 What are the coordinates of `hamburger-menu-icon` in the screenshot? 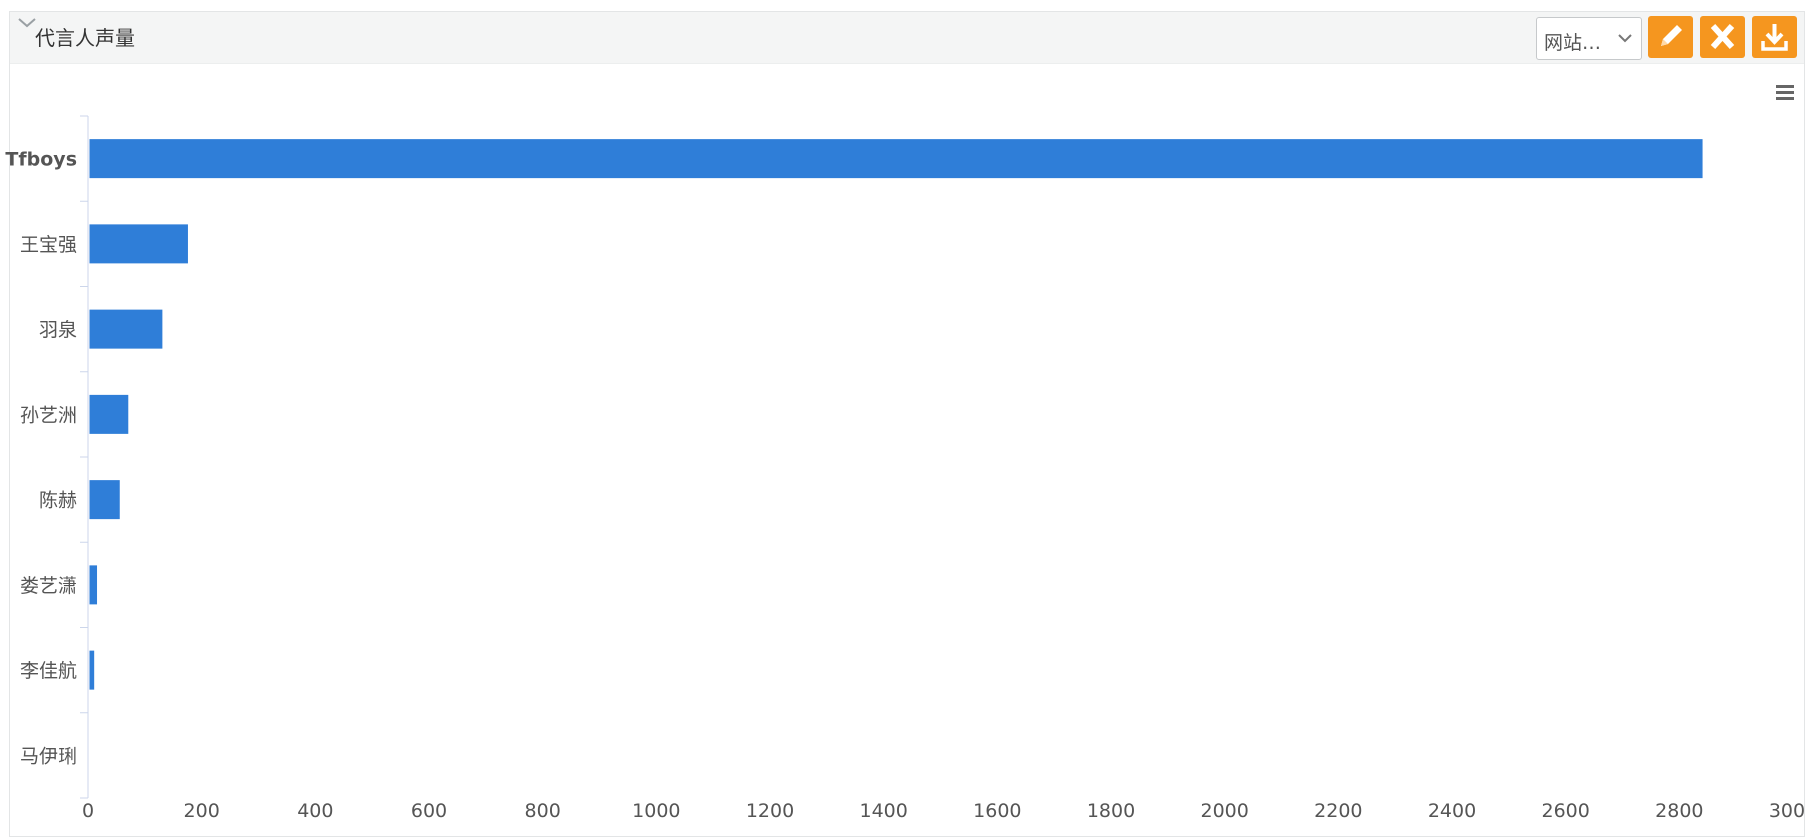 It's located at (1785, 92).